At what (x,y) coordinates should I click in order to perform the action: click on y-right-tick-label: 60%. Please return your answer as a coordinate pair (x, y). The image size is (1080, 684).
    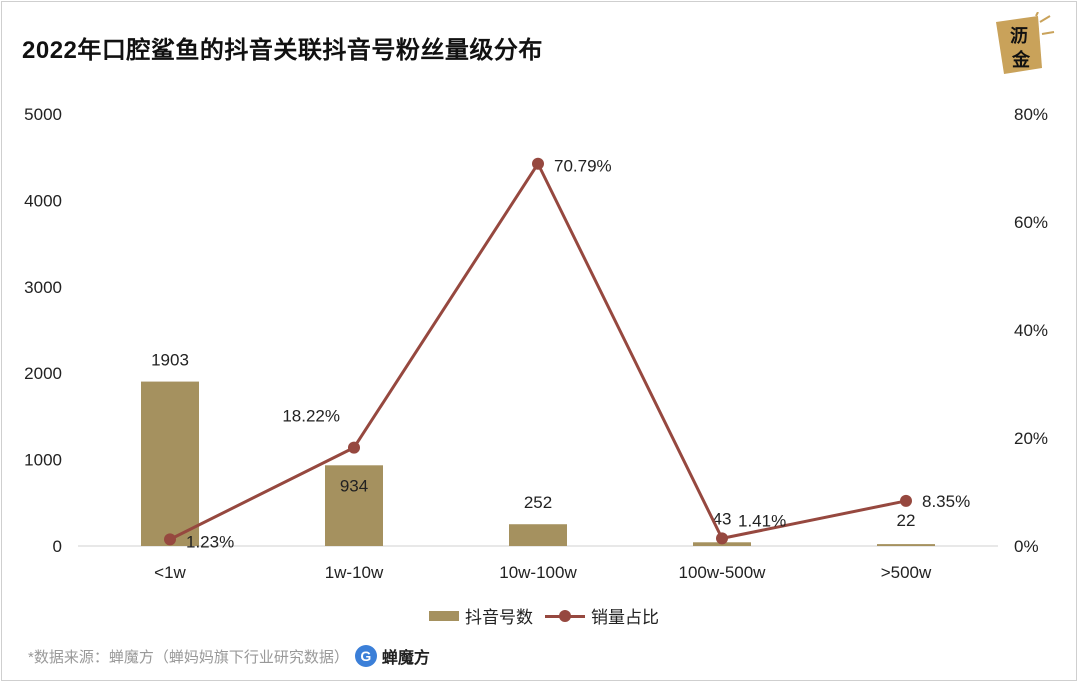
    Looking at the image, I should click on (1031, 222).